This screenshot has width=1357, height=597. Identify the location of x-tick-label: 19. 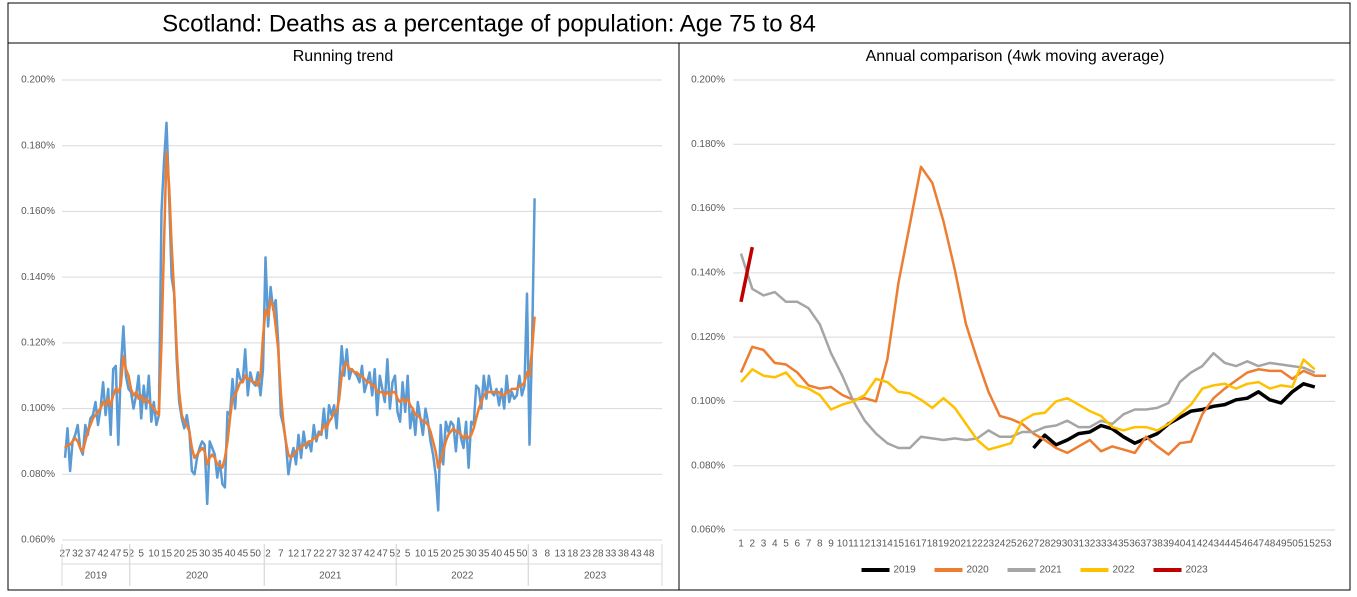
(944, 544).